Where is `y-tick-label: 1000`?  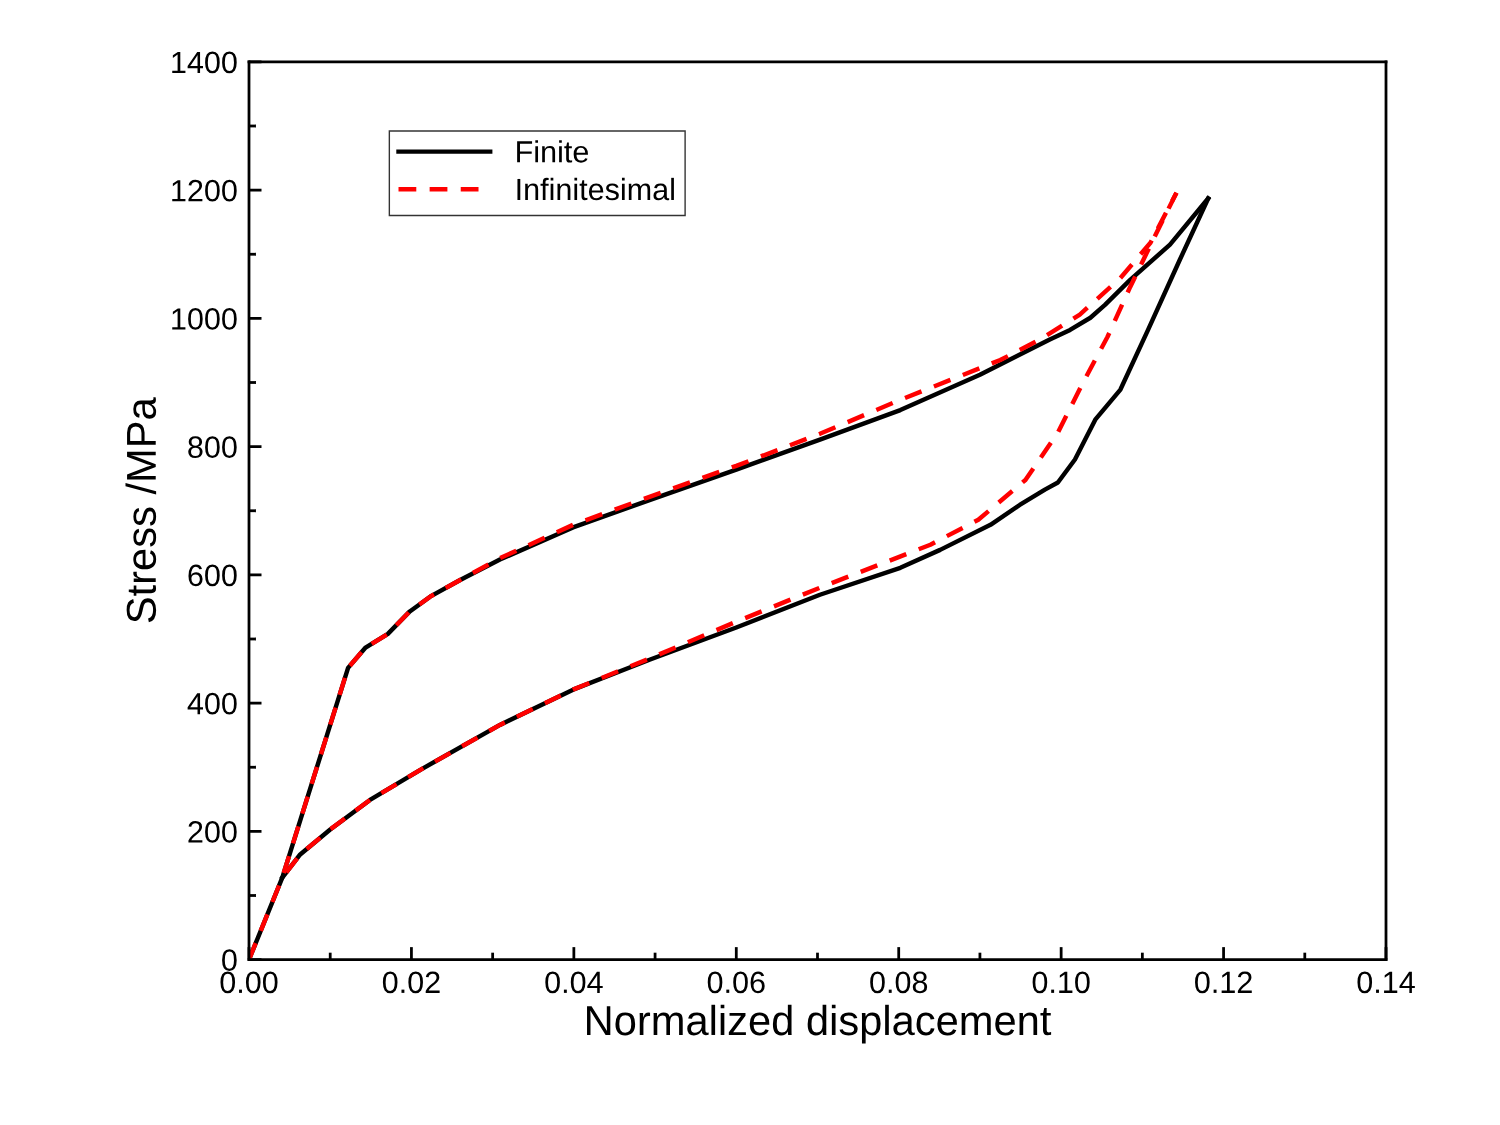 y-tick-label: 1000 is located at coordinates (204, 319).